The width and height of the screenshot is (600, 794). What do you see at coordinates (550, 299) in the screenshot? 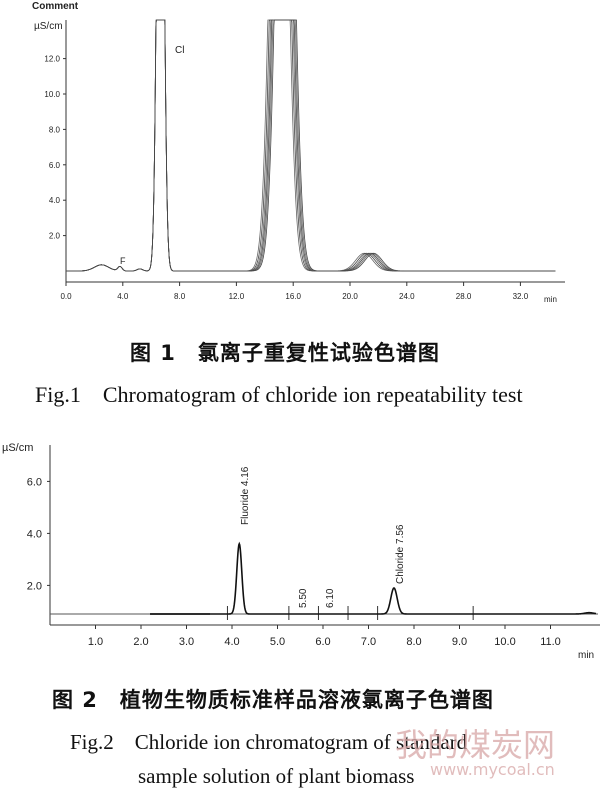
I see `fig1-x-unit: min` at bounding box center [550, 299].